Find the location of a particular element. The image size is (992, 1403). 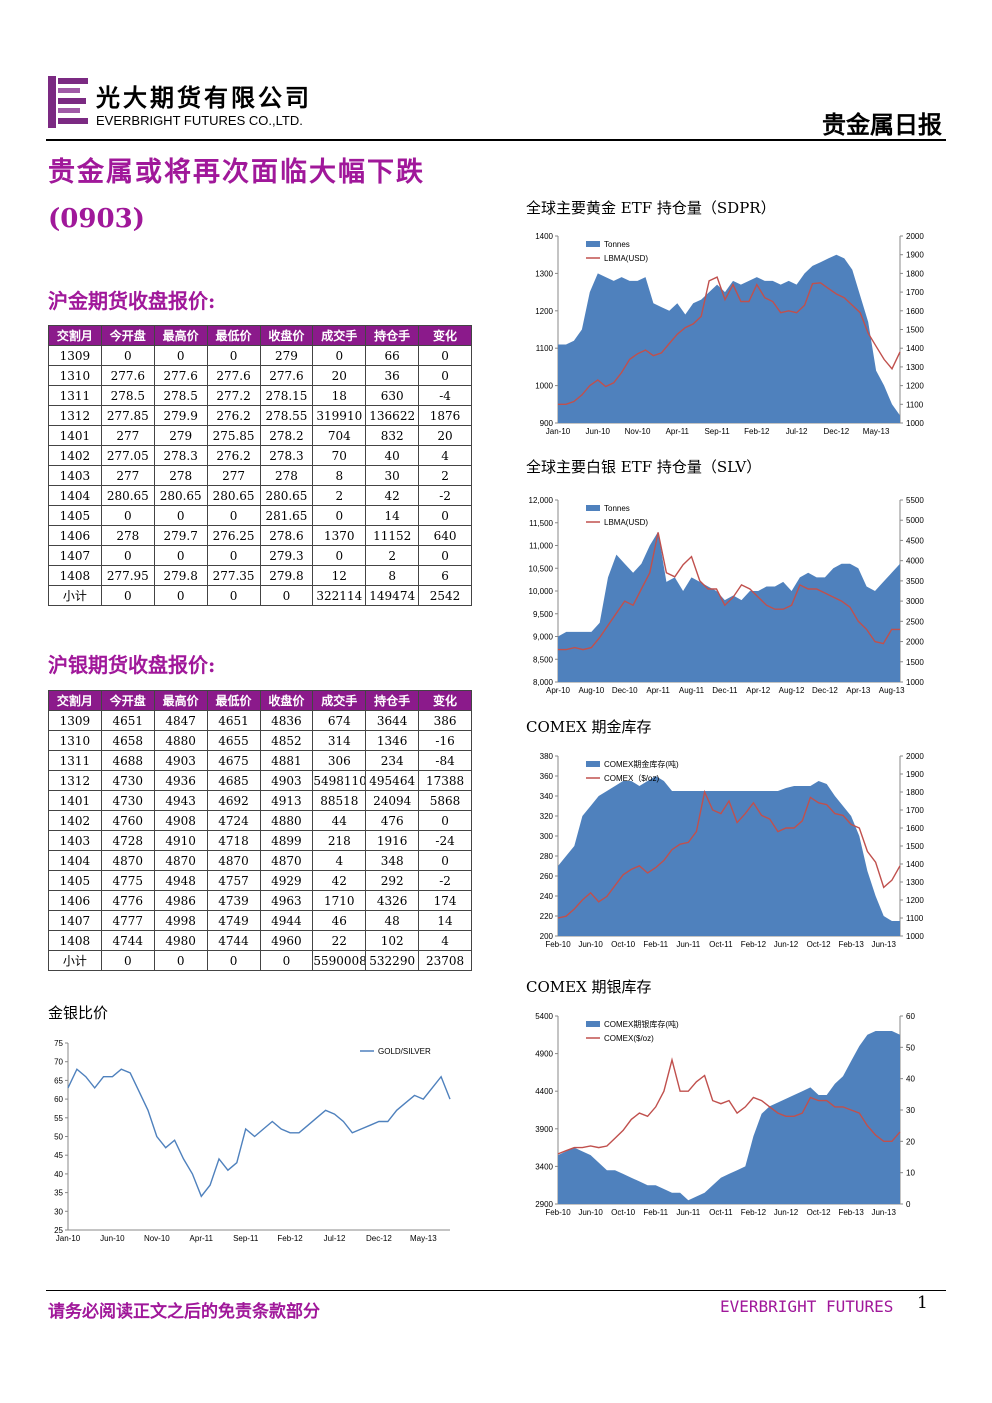

y2-tick-label: 1000 is located at coordinates (915, 682).